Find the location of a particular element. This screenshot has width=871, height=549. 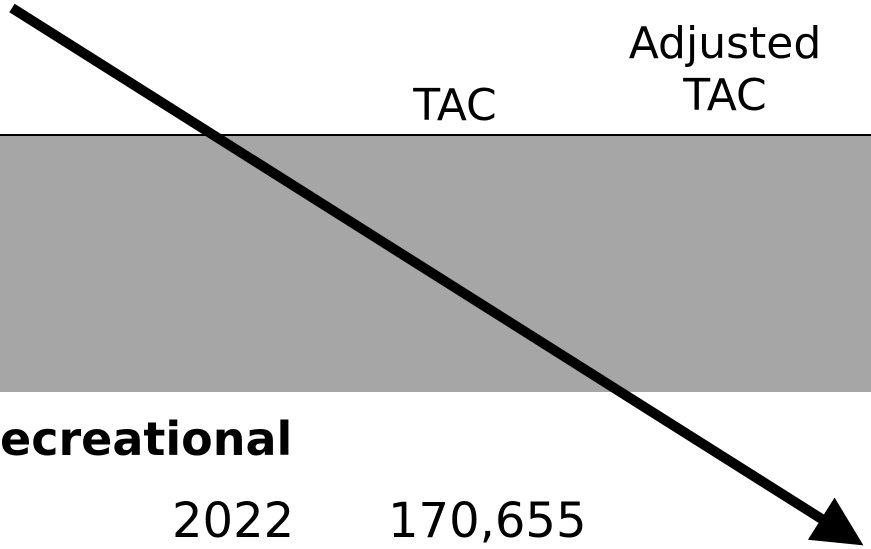

column-header-adjusted-line1: Adjusted is located at coordinates (725, 43).